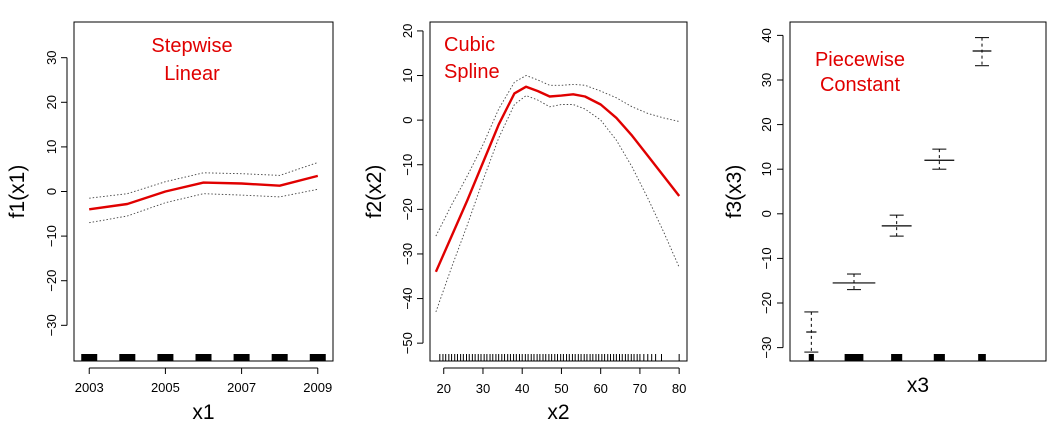 The image size is (1062, 428). What do you see at coordinates (860, 60) in the screenshot?
I see `annotation-line-1: Piecewise` at bounding box center [860, 60].